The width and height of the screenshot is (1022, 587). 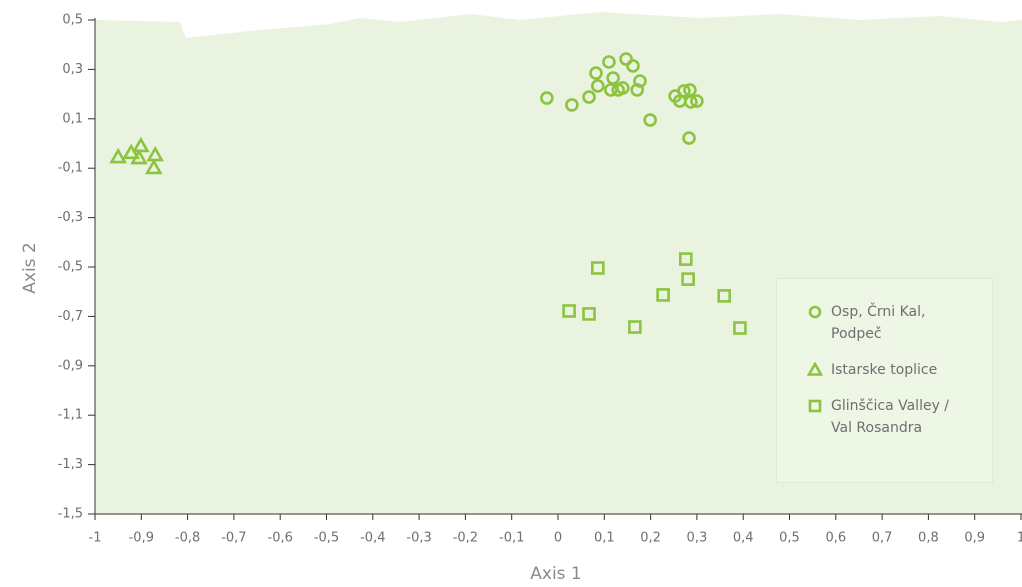 I want to click on x-tick-label: -0,8, so click(x=187, y=538).